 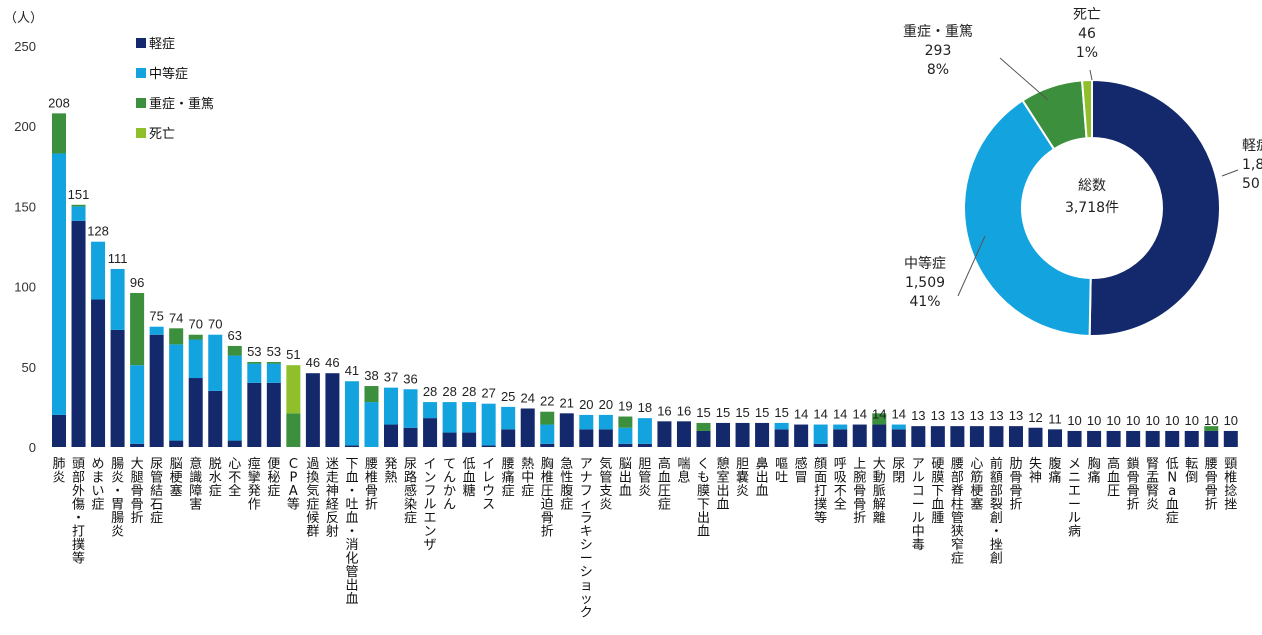 What do you see at coordinates (918, 505) in the screenshot?
I see `category-label: アルコール中毒` at bounding box center [918, 505].